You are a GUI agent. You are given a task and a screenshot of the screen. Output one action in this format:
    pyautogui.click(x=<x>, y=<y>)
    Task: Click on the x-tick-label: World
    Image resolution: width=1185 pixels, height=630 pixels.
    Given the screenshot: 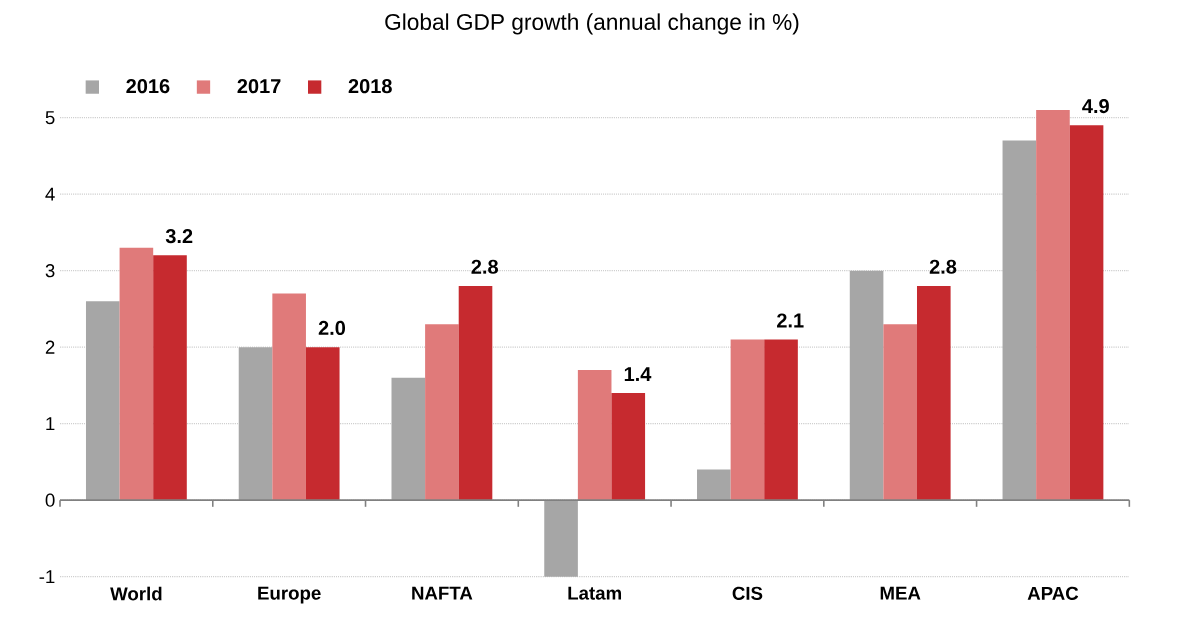 What is the action you would take?
    pyautogui.click(x=136, y=593)
    